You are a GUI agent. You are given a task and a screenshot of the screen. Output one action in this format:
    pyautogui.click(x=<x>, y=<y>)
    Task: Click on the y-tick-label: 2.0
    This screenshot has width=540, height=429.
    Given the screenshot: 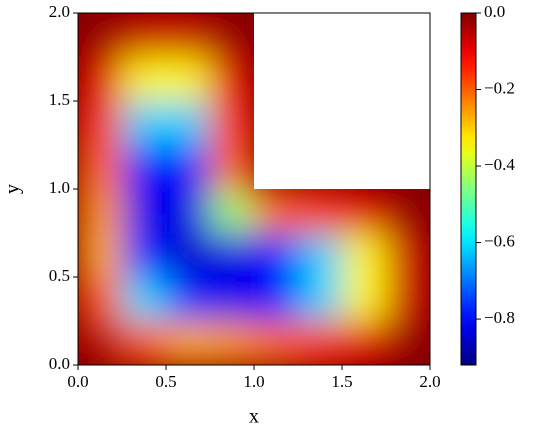 What is the action you would take?
    pyautogui.click(x=59, y=11)
    